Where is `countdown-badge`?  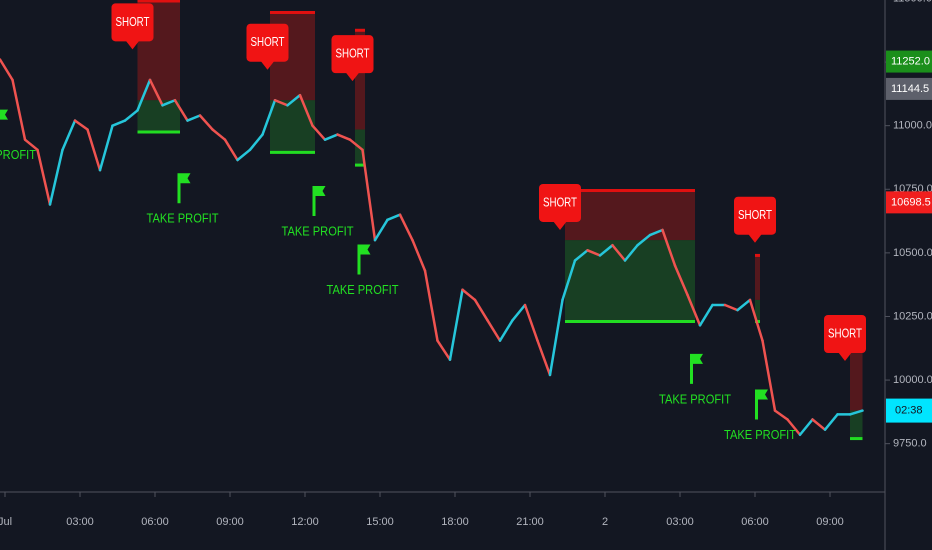 countdown-badge is located at coordinates (909, 410).